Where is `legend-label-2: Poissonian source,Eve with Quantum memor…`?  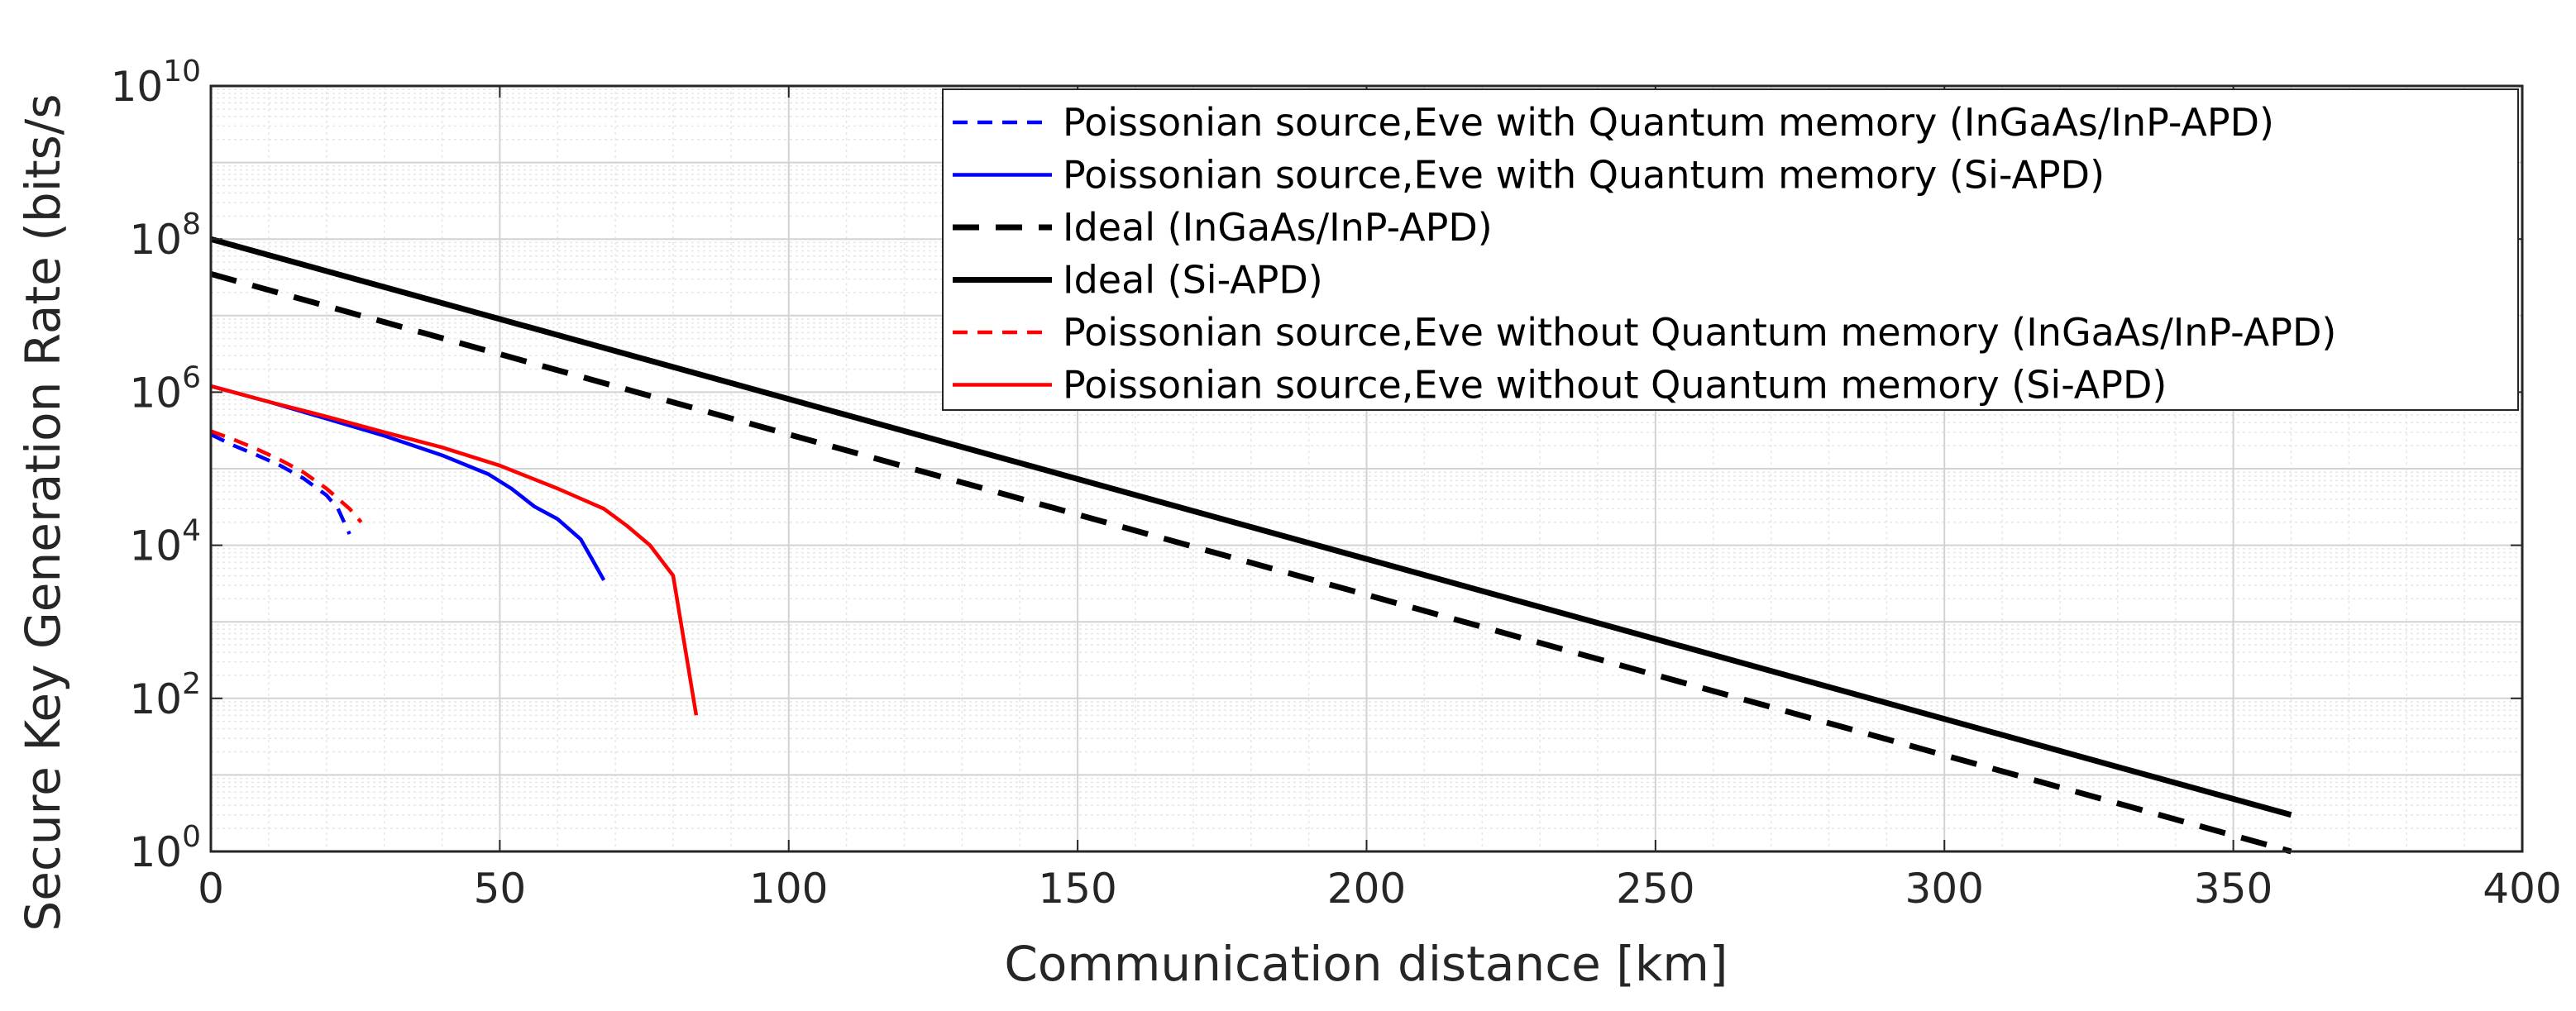
legend-label-2: Poissonian source,Eve with Quantum memor… is located at coordinates (1584, 176).